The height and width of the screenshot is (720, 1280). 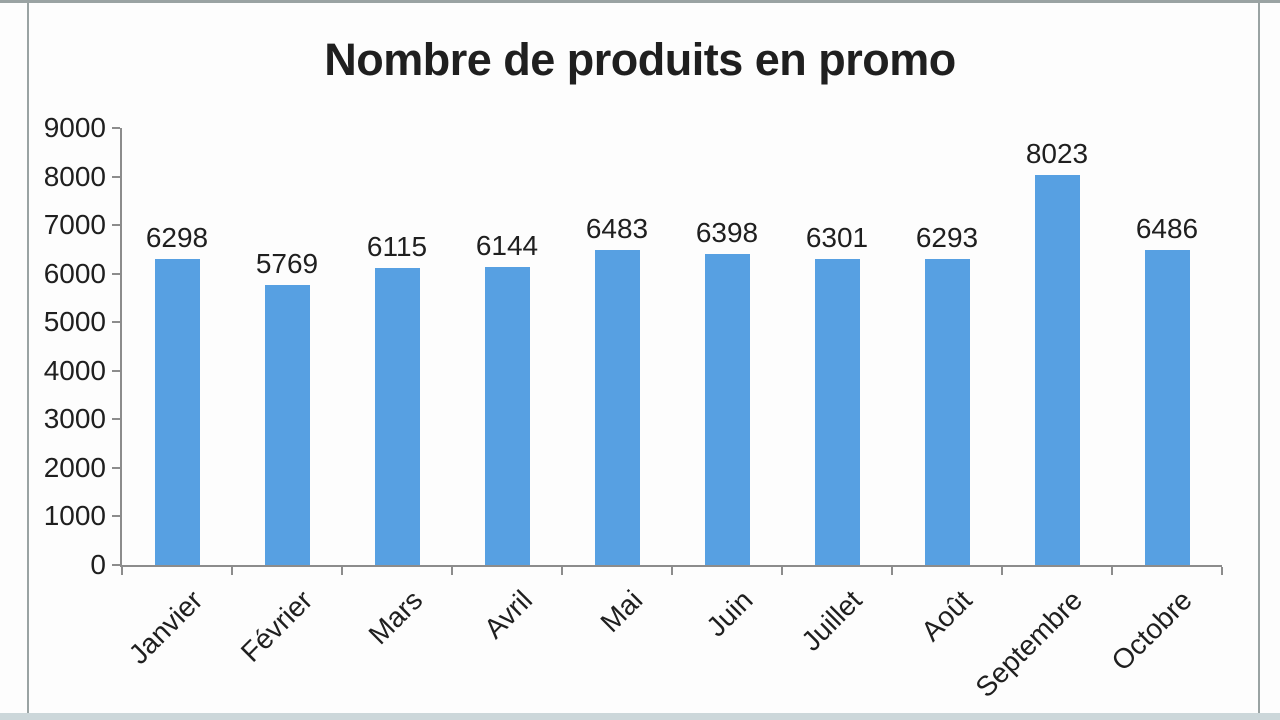 I want to click on x-axis-category-label: Mars, so click(x=395, y=617).